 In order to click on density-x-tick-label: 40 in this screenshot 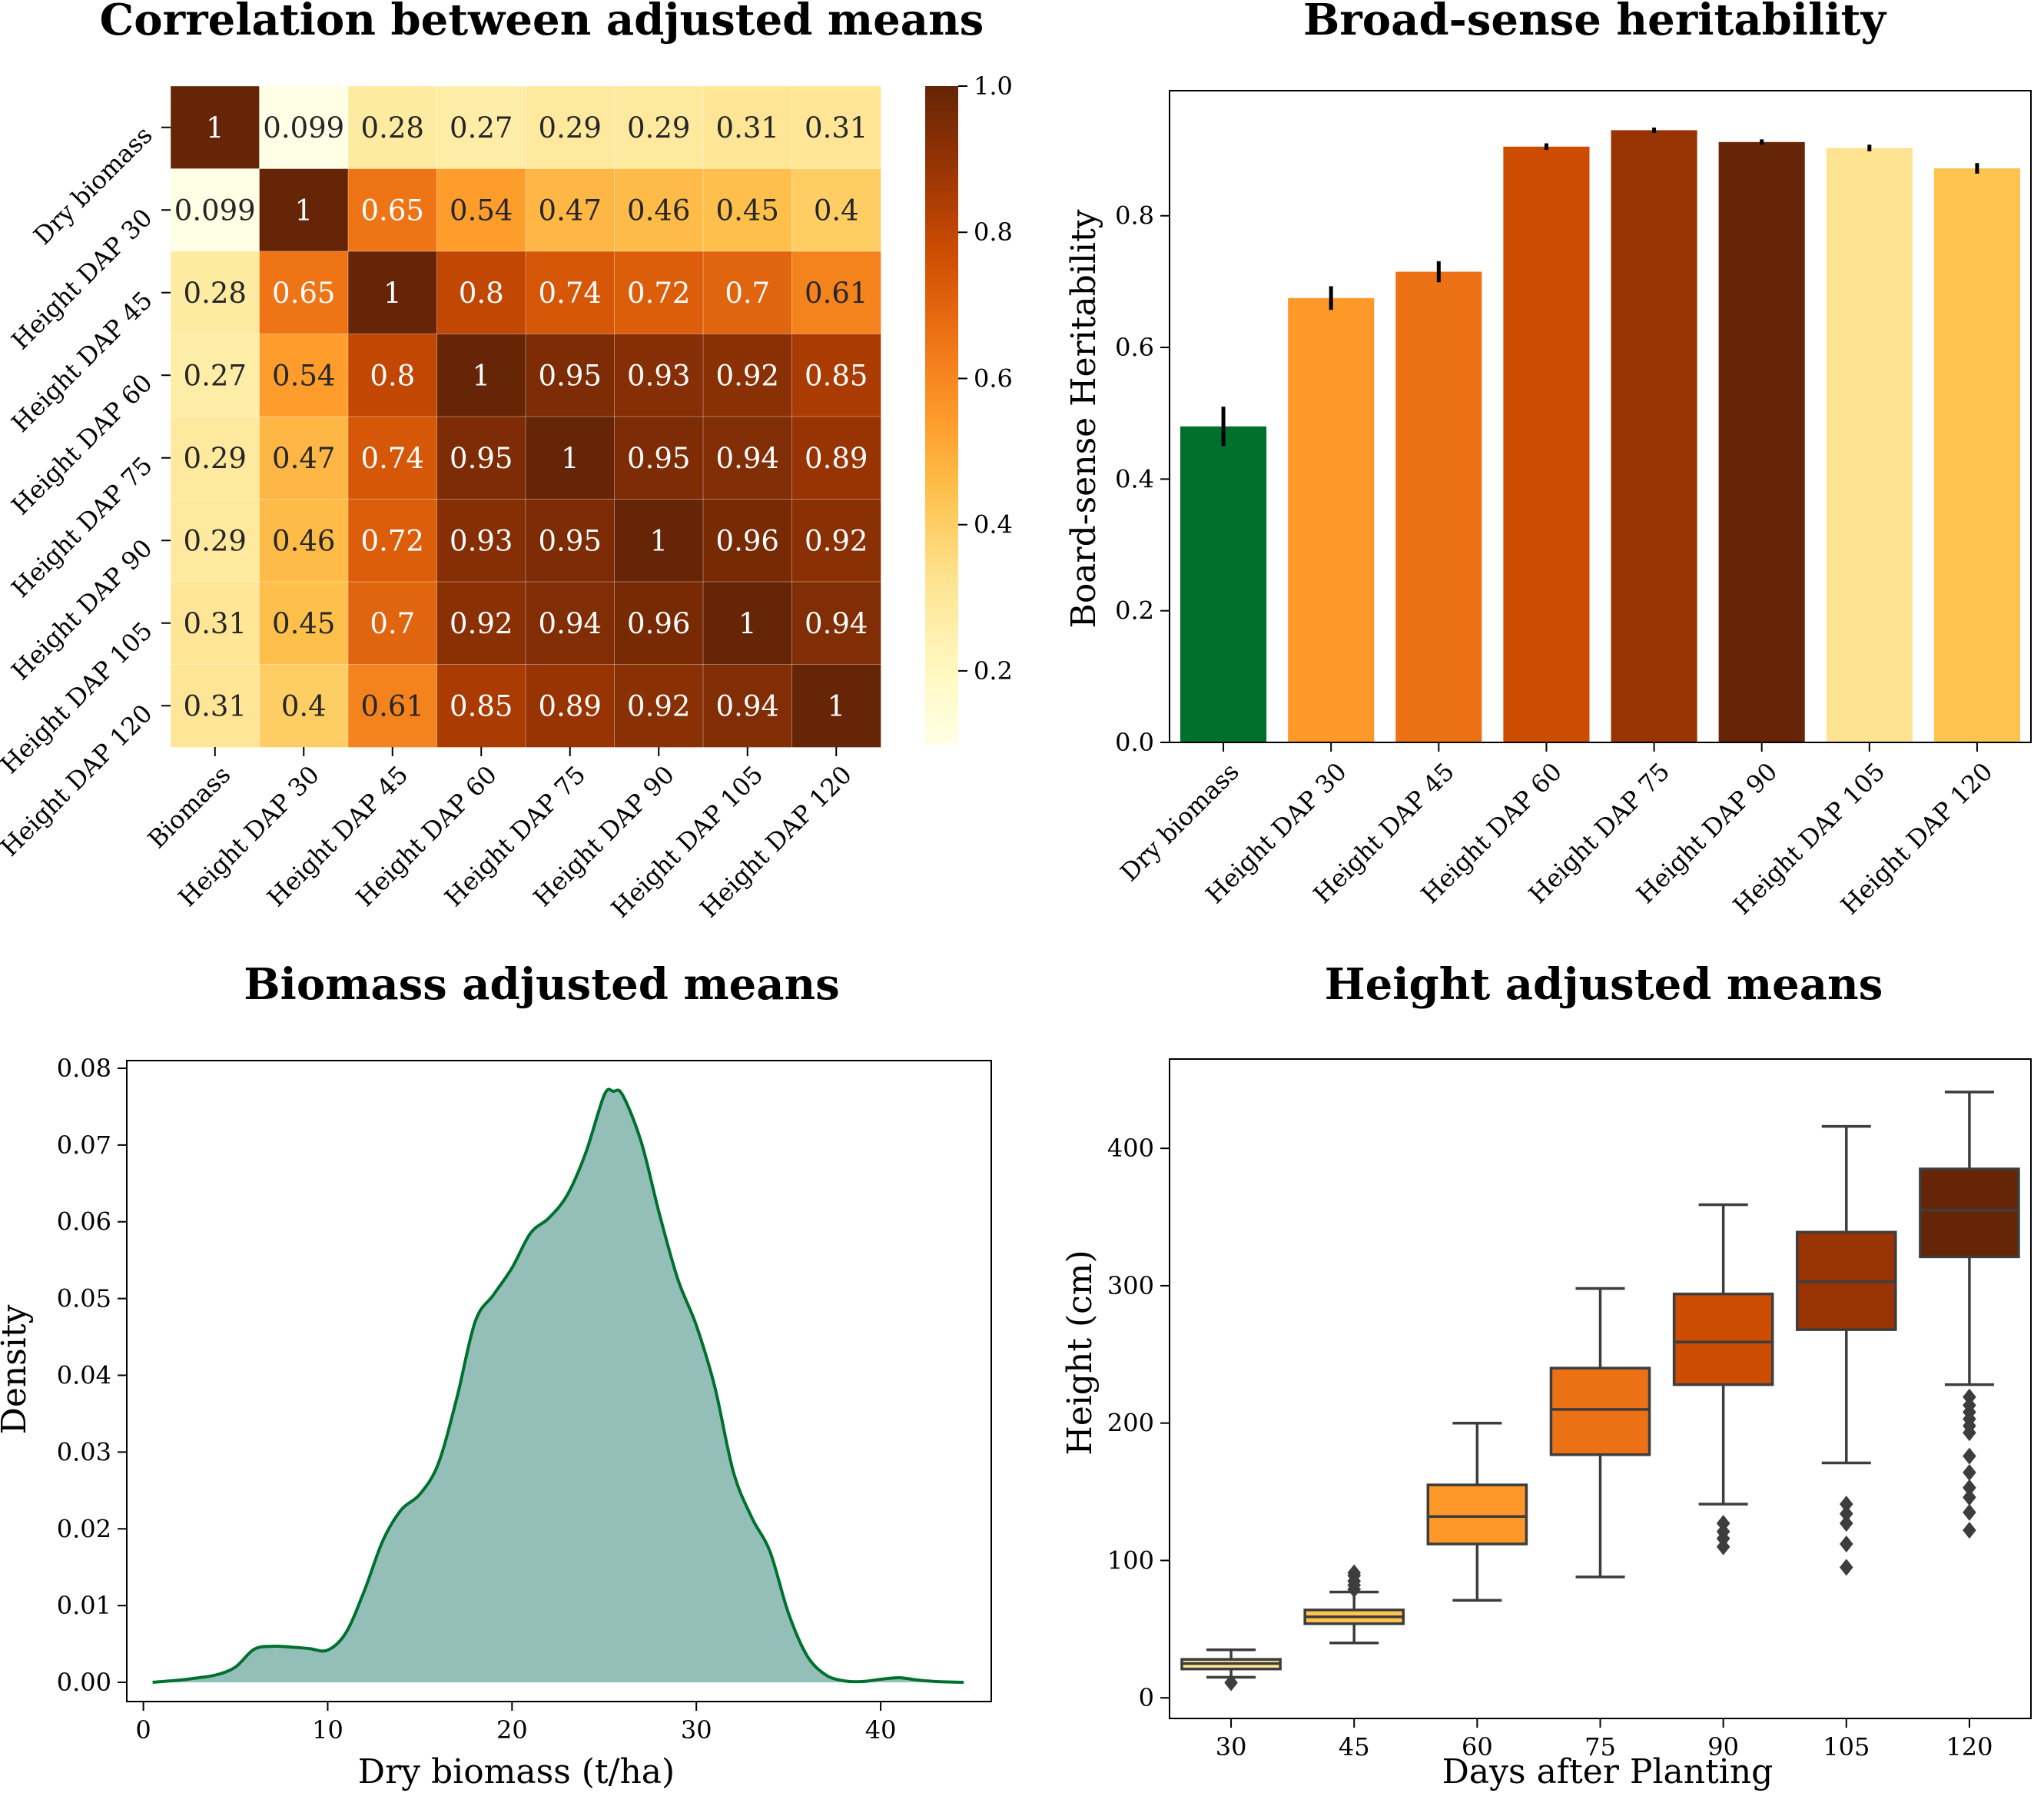, I will do `click(881, 1730)`.